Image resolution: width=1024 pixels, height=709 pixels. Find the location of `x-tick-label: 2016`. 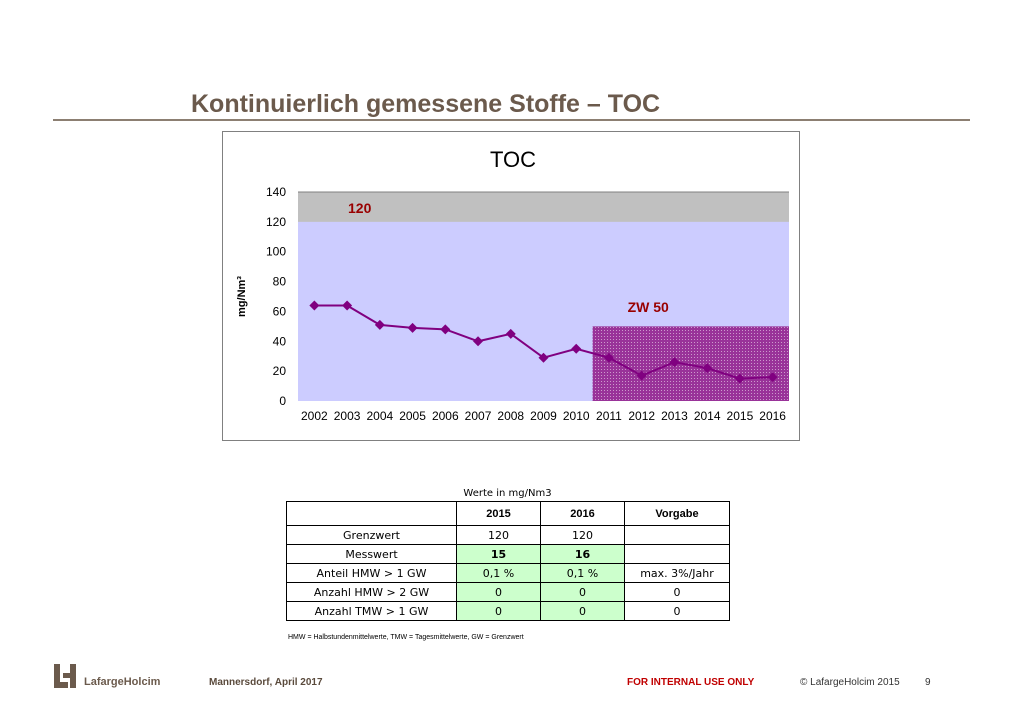

x-tick-label: 2016 is located at coordinates (772, 416).